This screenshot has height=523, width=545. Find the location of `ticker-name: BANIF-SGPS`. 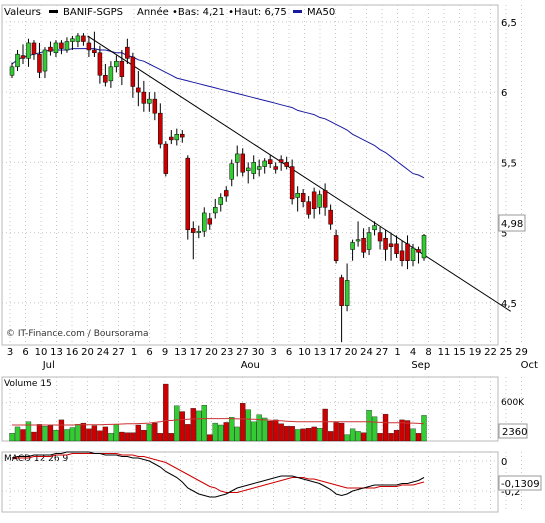

ticker-name: BANIF-SGPS is located at coordinates (93, 12).